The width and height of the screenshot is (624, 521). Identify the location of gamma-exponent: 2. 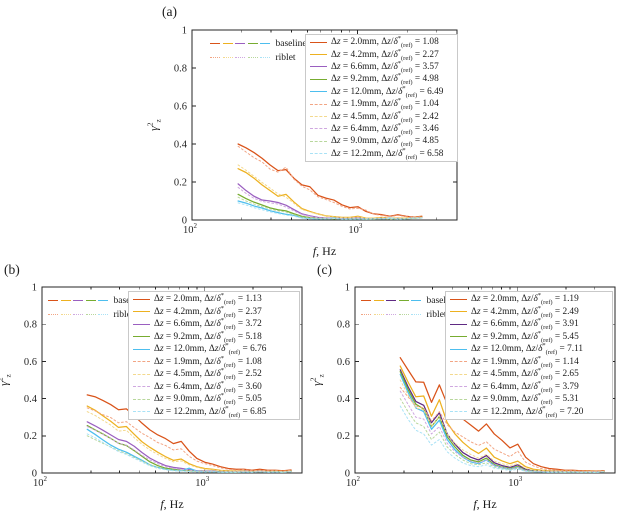
(313, 379).